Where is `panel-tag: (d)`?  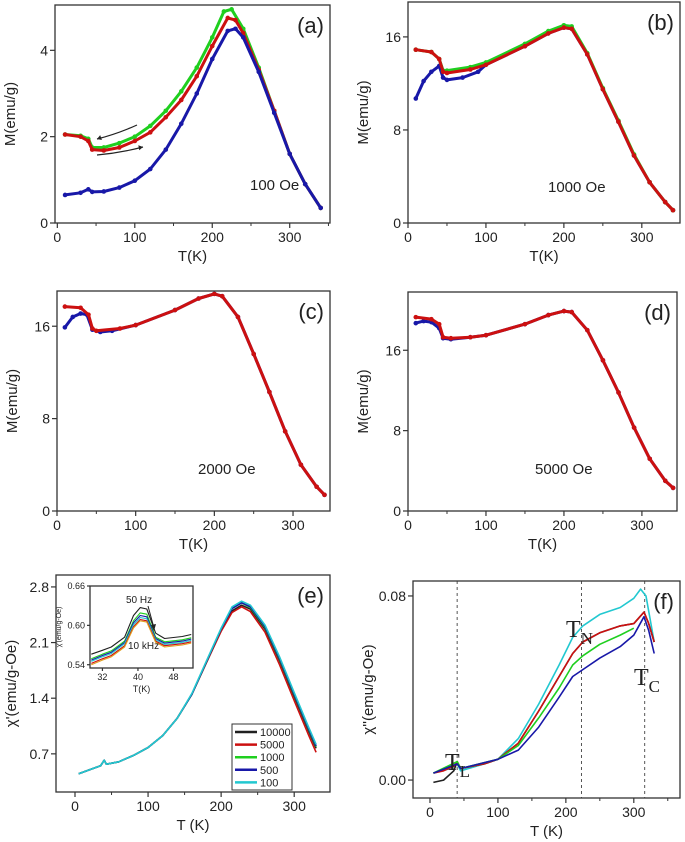
panel-tag: (d) is located at coordinates (657, 312).